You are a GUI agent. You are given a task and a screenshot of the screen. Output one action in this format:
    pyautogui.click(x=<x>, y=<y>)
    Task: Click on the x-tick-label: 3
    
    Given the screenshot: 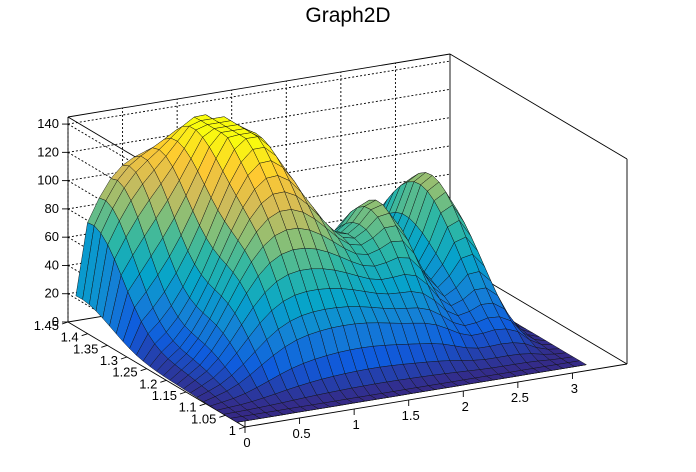 What is the action you would take?
    pyautogui.click(x=574, y=388)
    